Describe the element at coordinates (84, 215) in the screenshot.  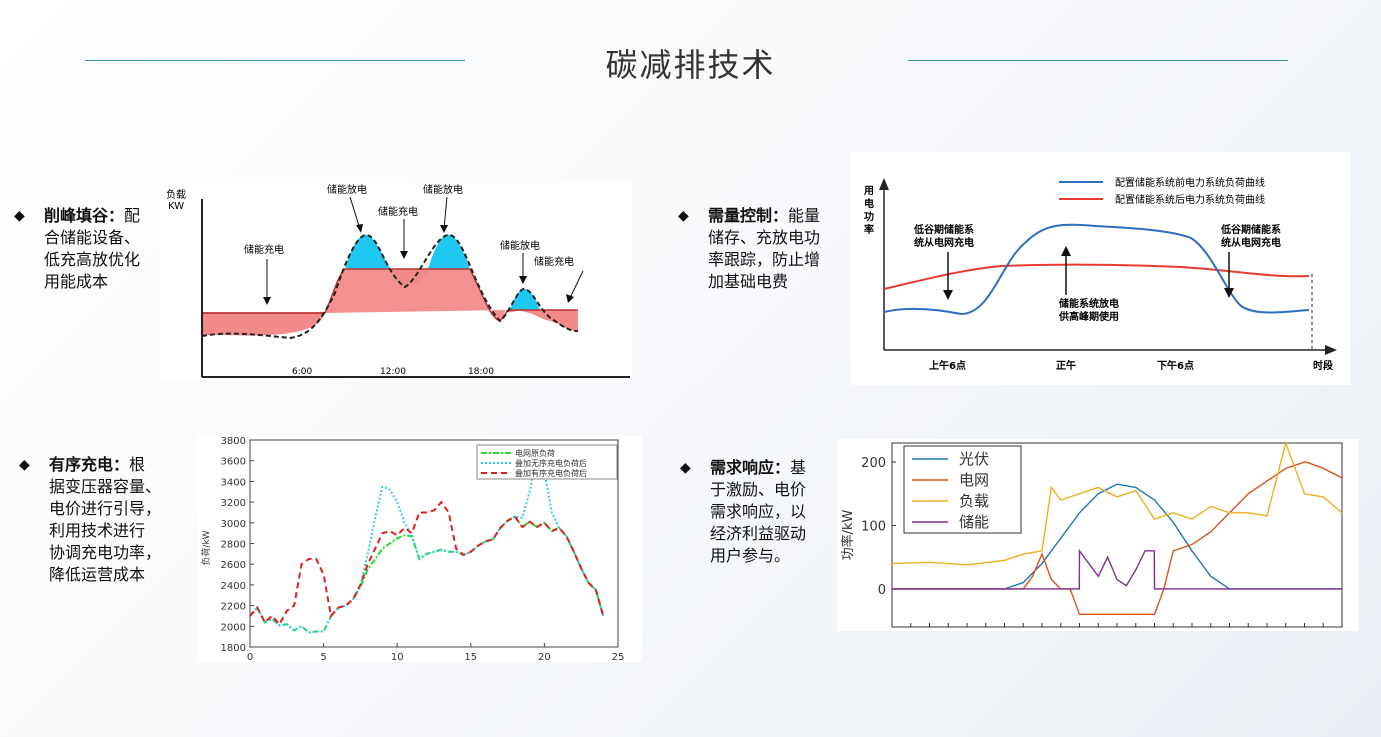
I see `bullet-heading: 削峰填谷：` at that location.